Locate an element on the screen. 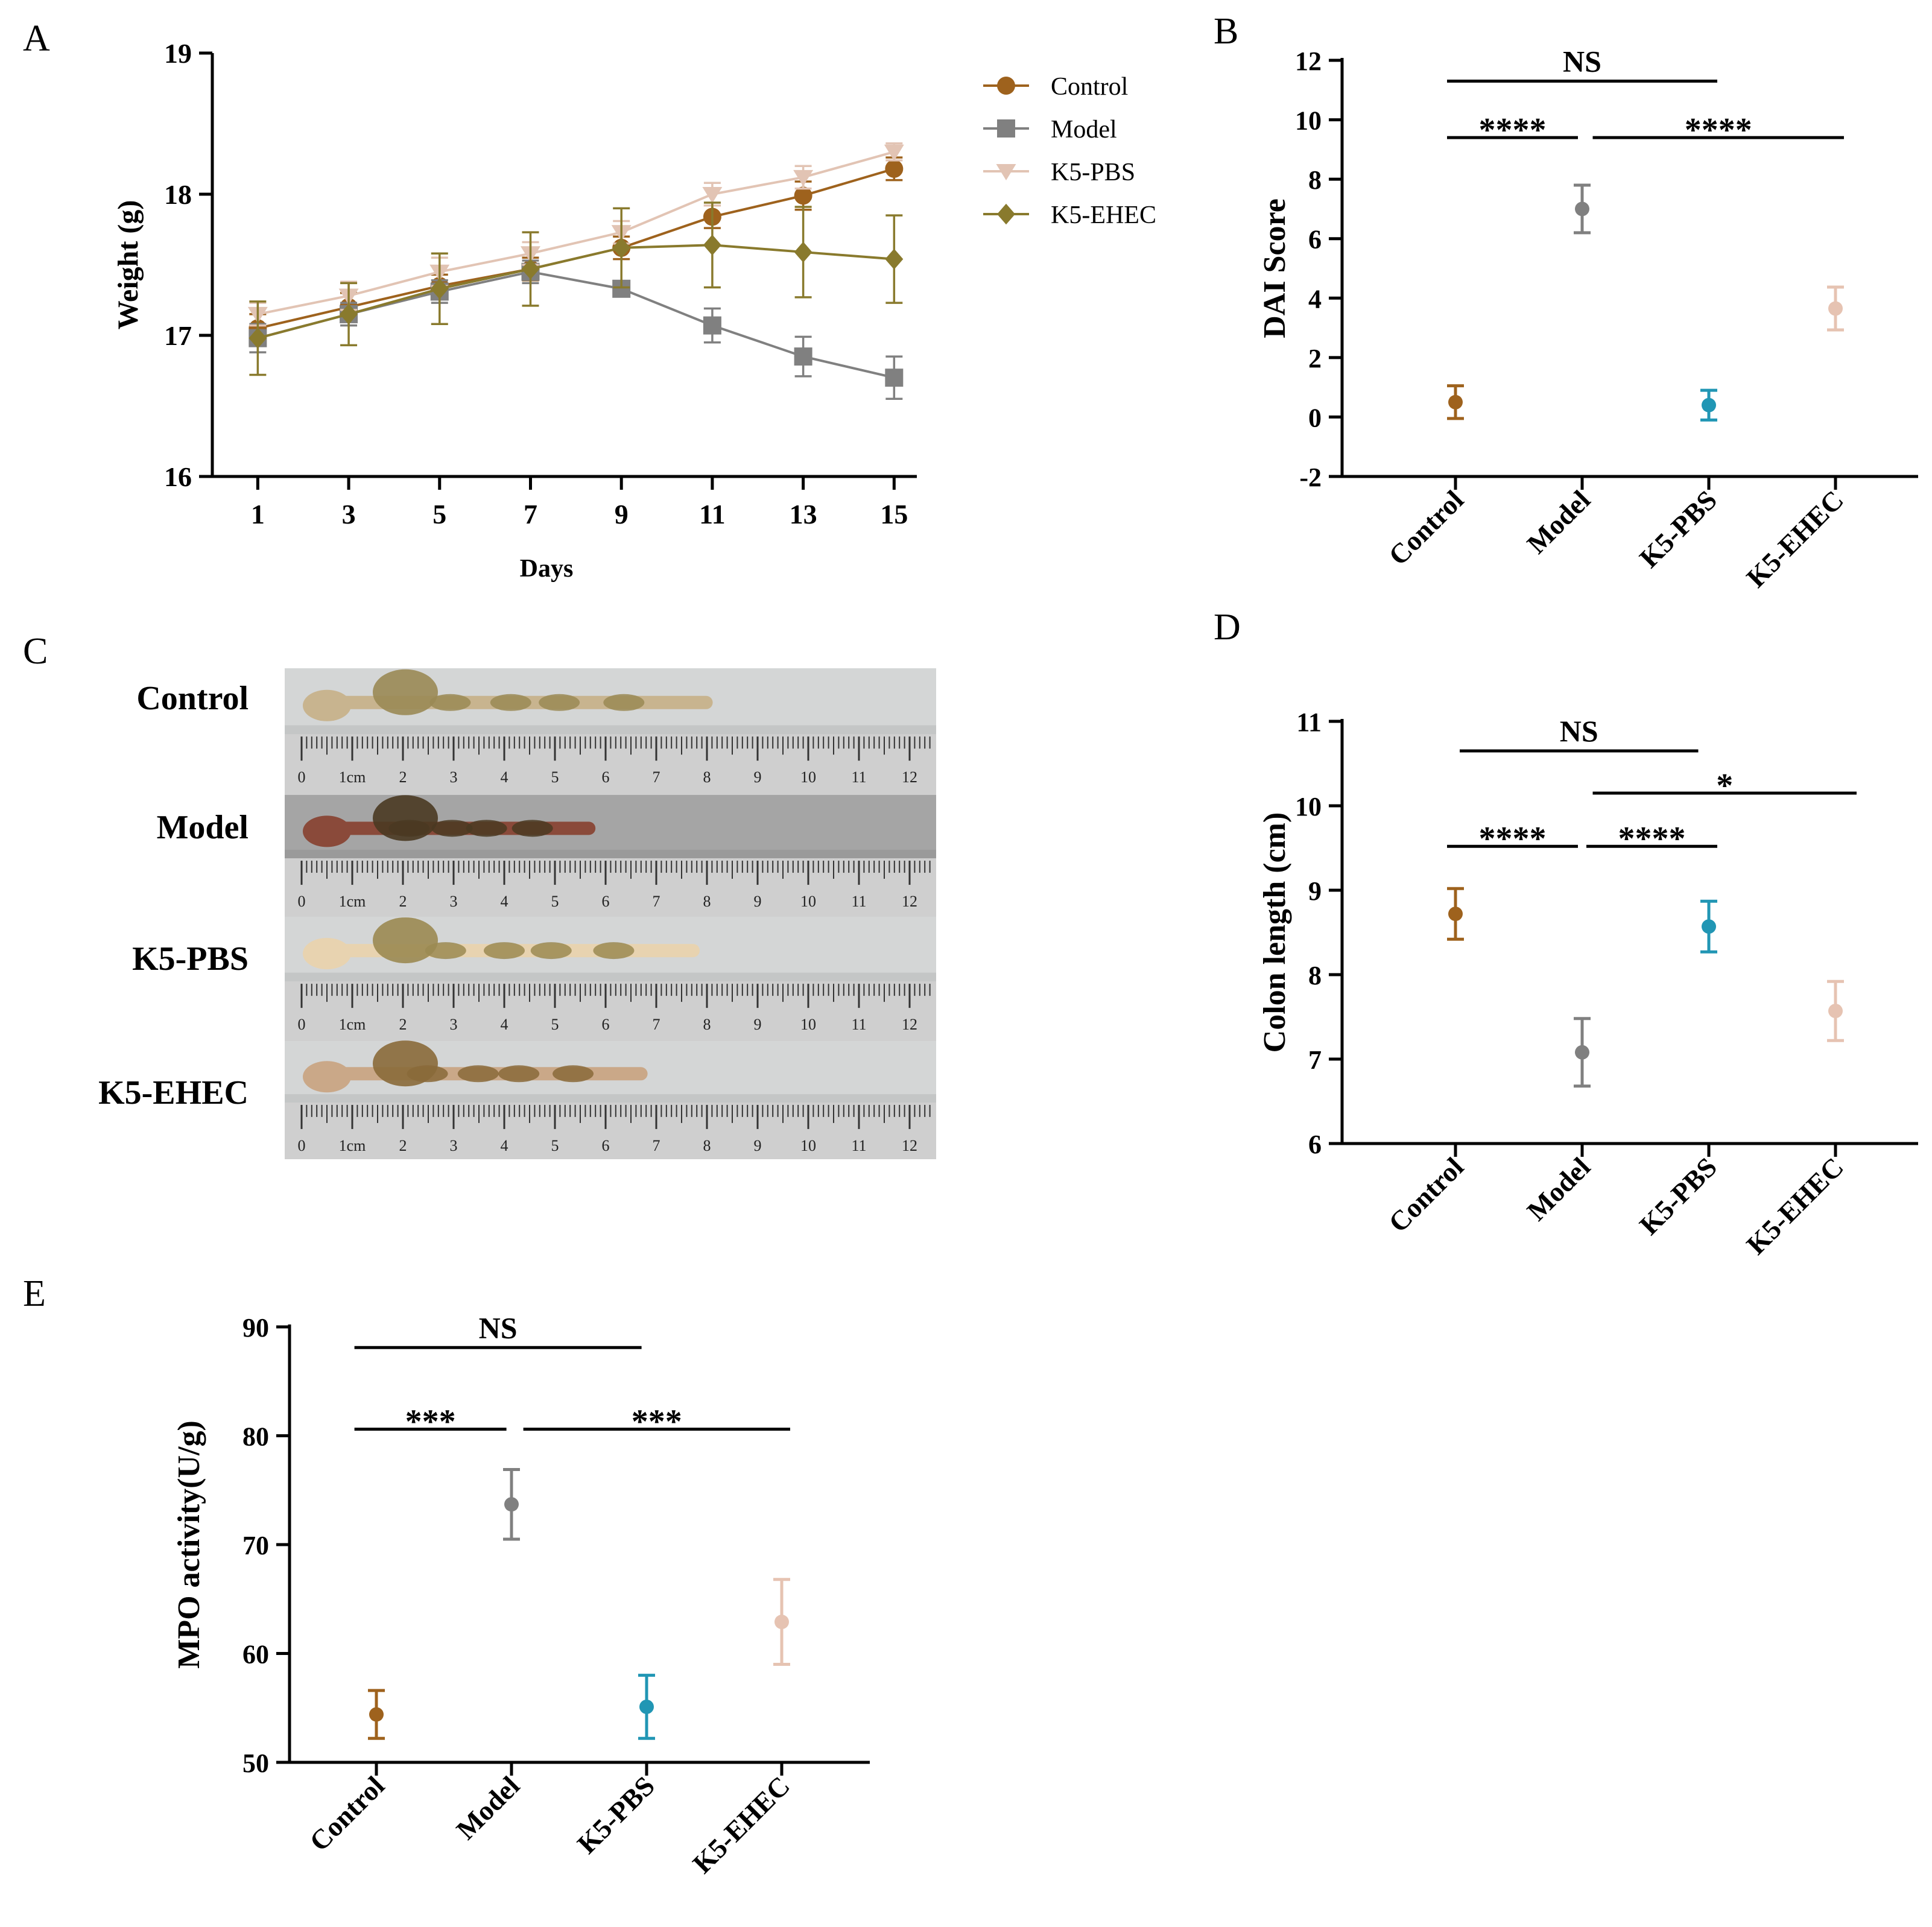  ruler-label: 7 is located at coordinates (656, 1145).